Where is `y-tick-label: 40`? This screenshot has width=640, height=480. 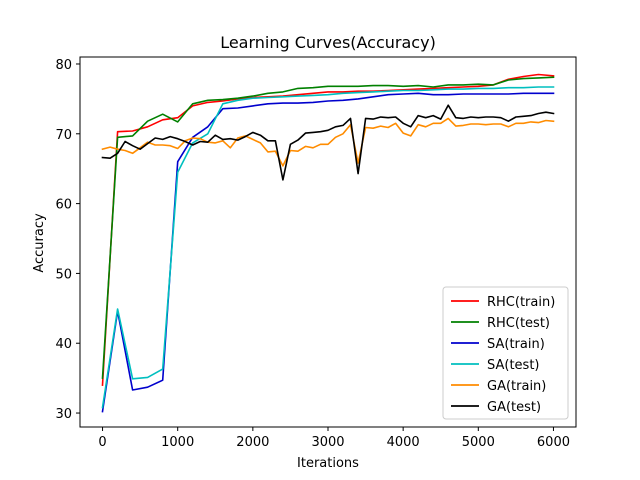
y-tick-label: 40 is located at coordinates (63, 344).